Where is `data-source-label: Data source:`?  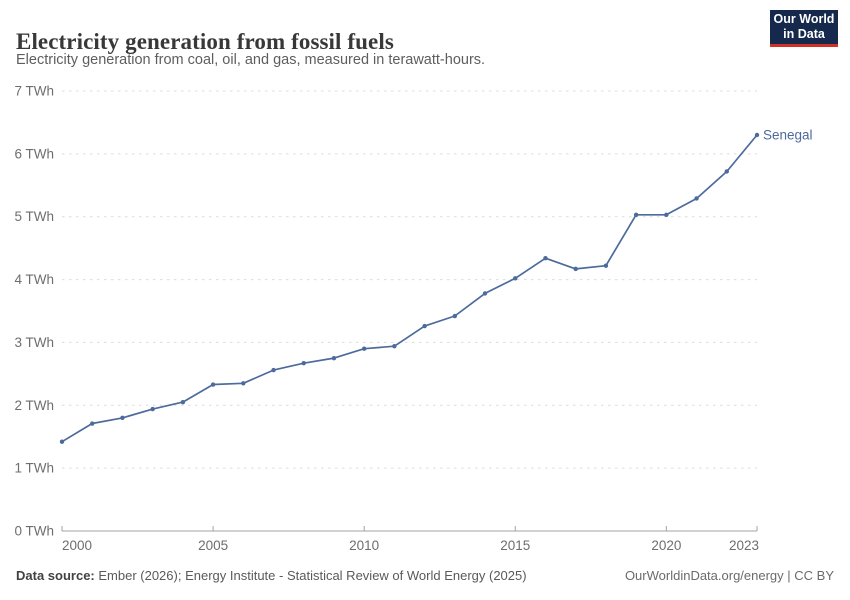
data-source-label: Data source: is located at coordinates (55, 575).